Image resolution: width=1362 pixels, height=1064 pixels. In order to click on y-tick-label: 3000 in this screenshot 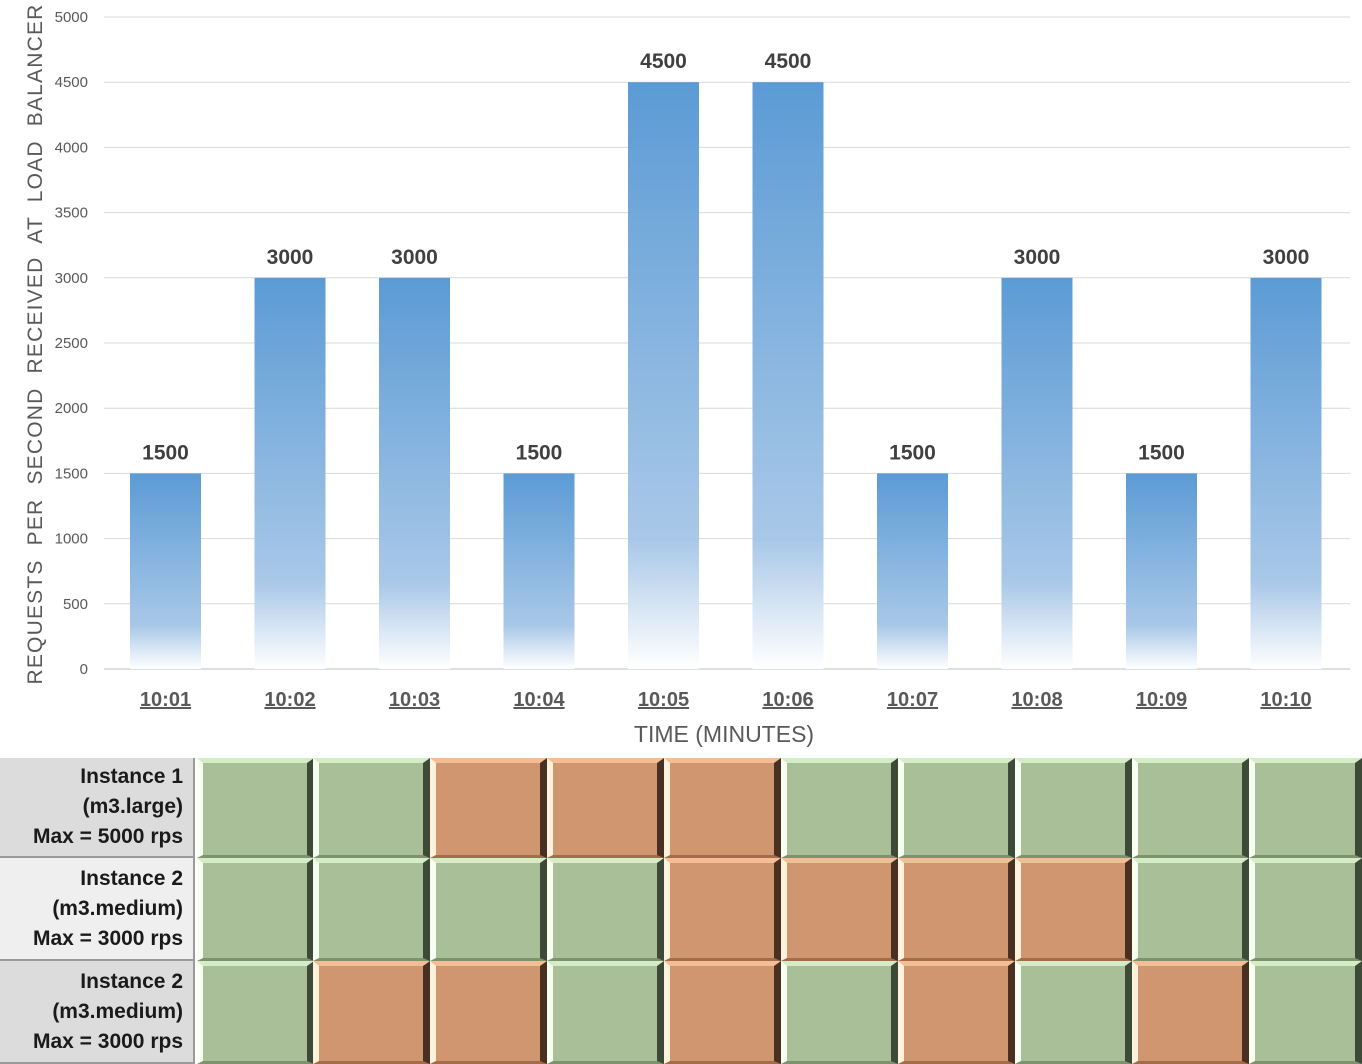, I will do `click(71, 278)`.